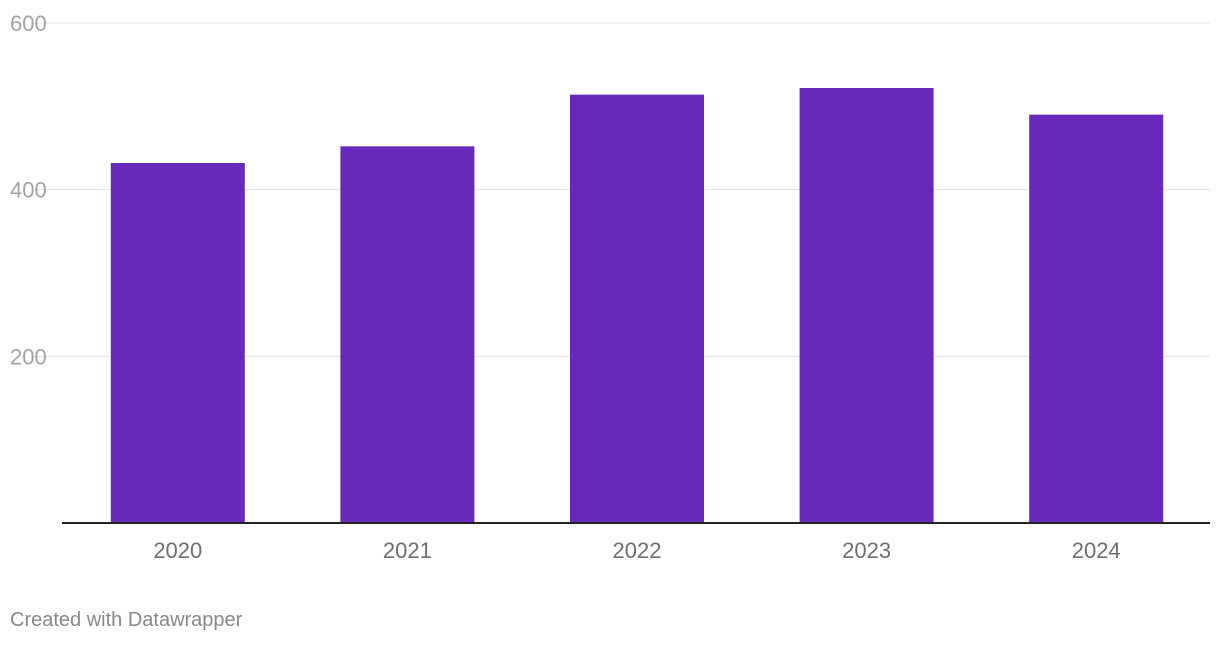  I want to click on bar-2020, so click(177, 343).